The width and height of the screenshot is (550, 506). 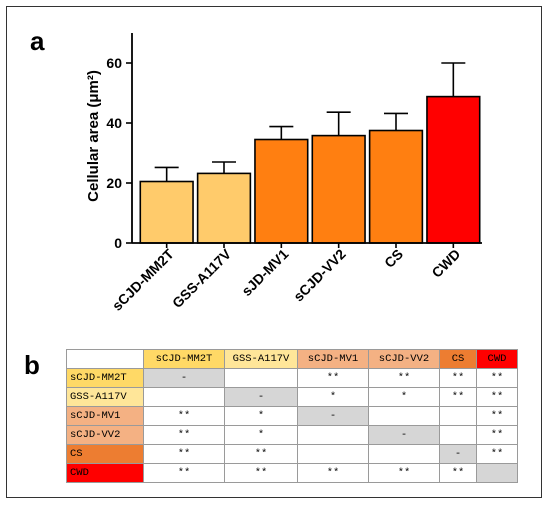 I want to click on table-column-header: sCJD-MM2T, so click(x=184, y=359).